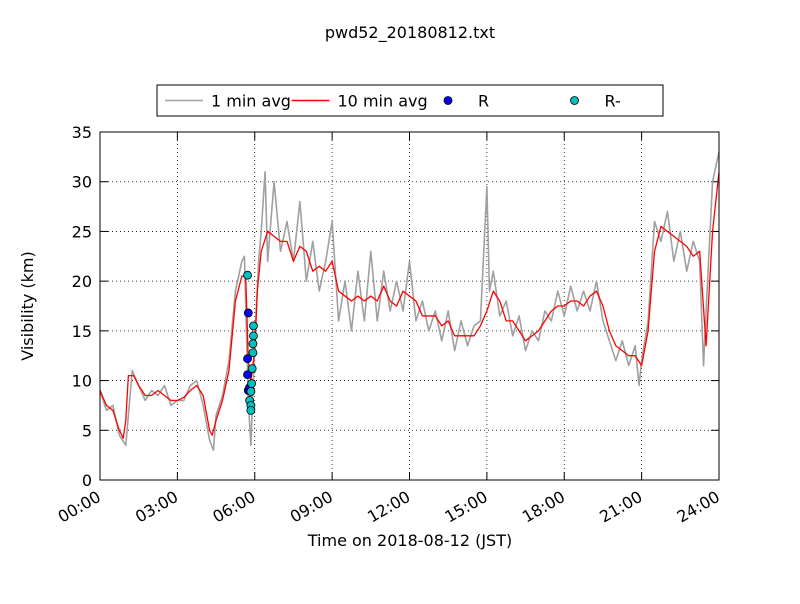  What do you see at coordinates (87, 430) in the screenshot?
I see `y-tick-label: 5` at bounding box center [87, 430].